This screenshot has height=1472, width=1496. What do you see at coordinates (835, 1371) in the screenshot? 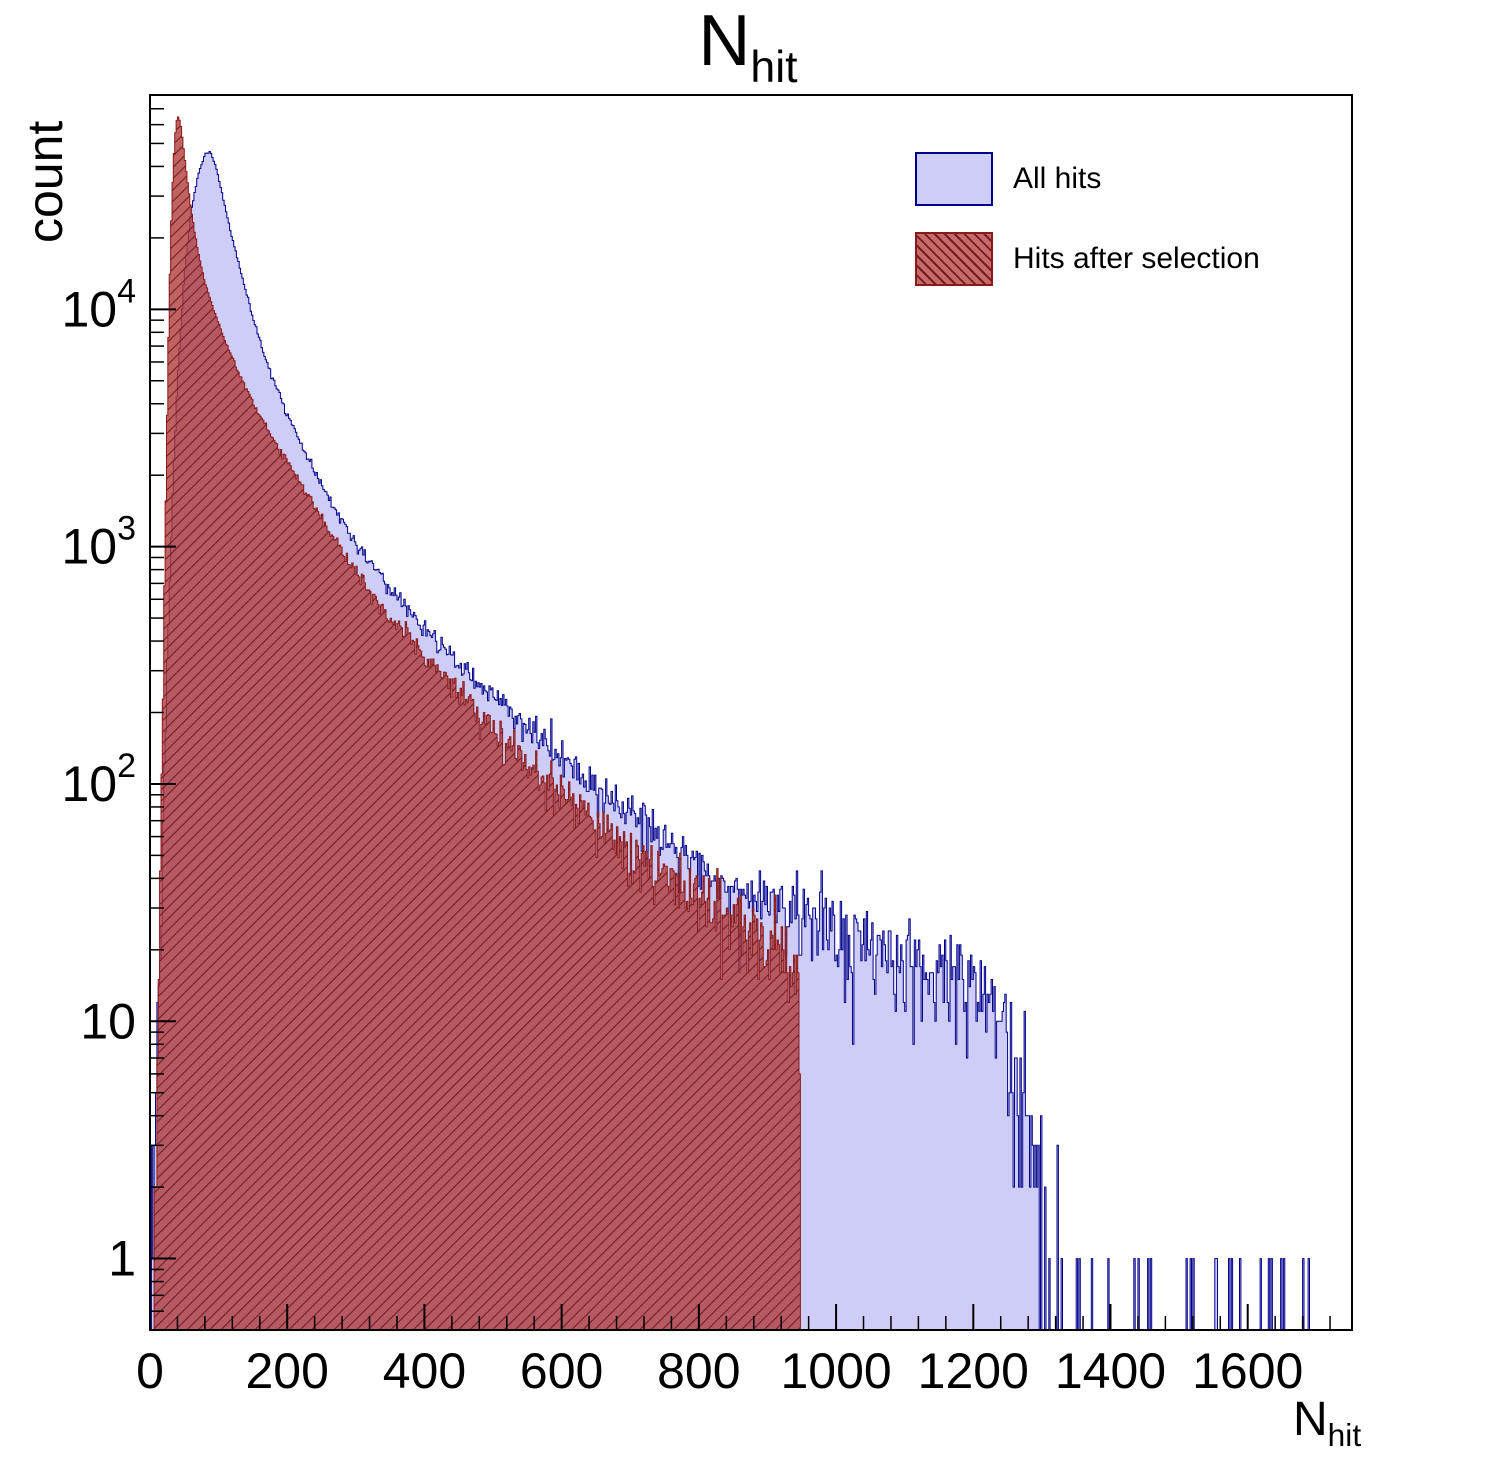
I see `x-tick-label: 1000` at bounding box center [835, 1371].